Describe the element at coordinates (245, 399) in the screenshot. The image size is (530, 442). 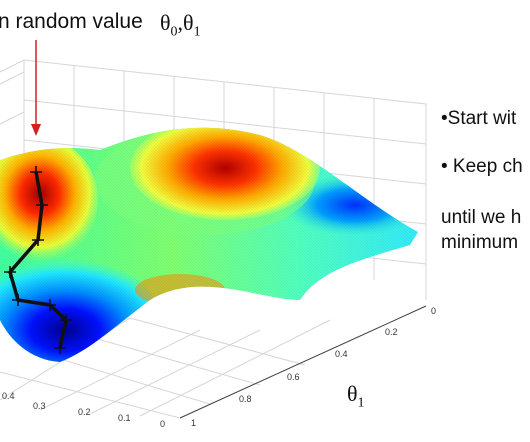
I see `theta1-tick-4: 0.8` at that location.